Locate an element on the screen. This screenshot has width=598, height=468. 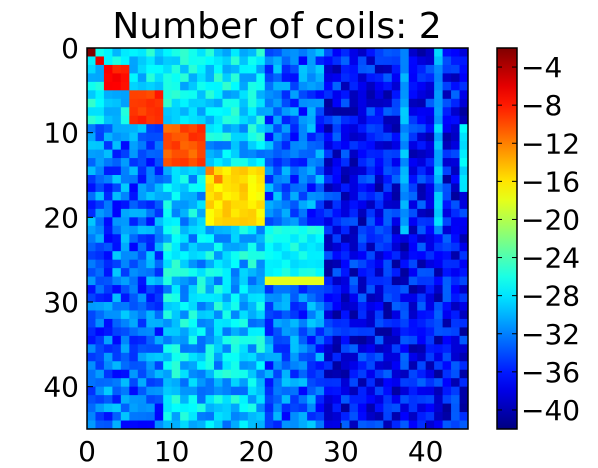
x-tick-label: 20 is located at coordinates (257, 451).